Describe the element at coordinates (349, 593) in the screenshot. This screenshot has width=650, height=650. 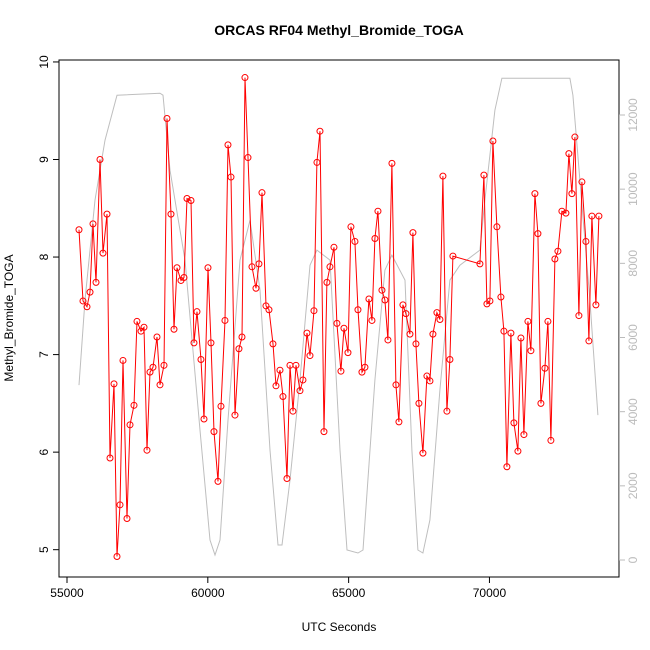
I see `x-tick-label: 65000` at that location.